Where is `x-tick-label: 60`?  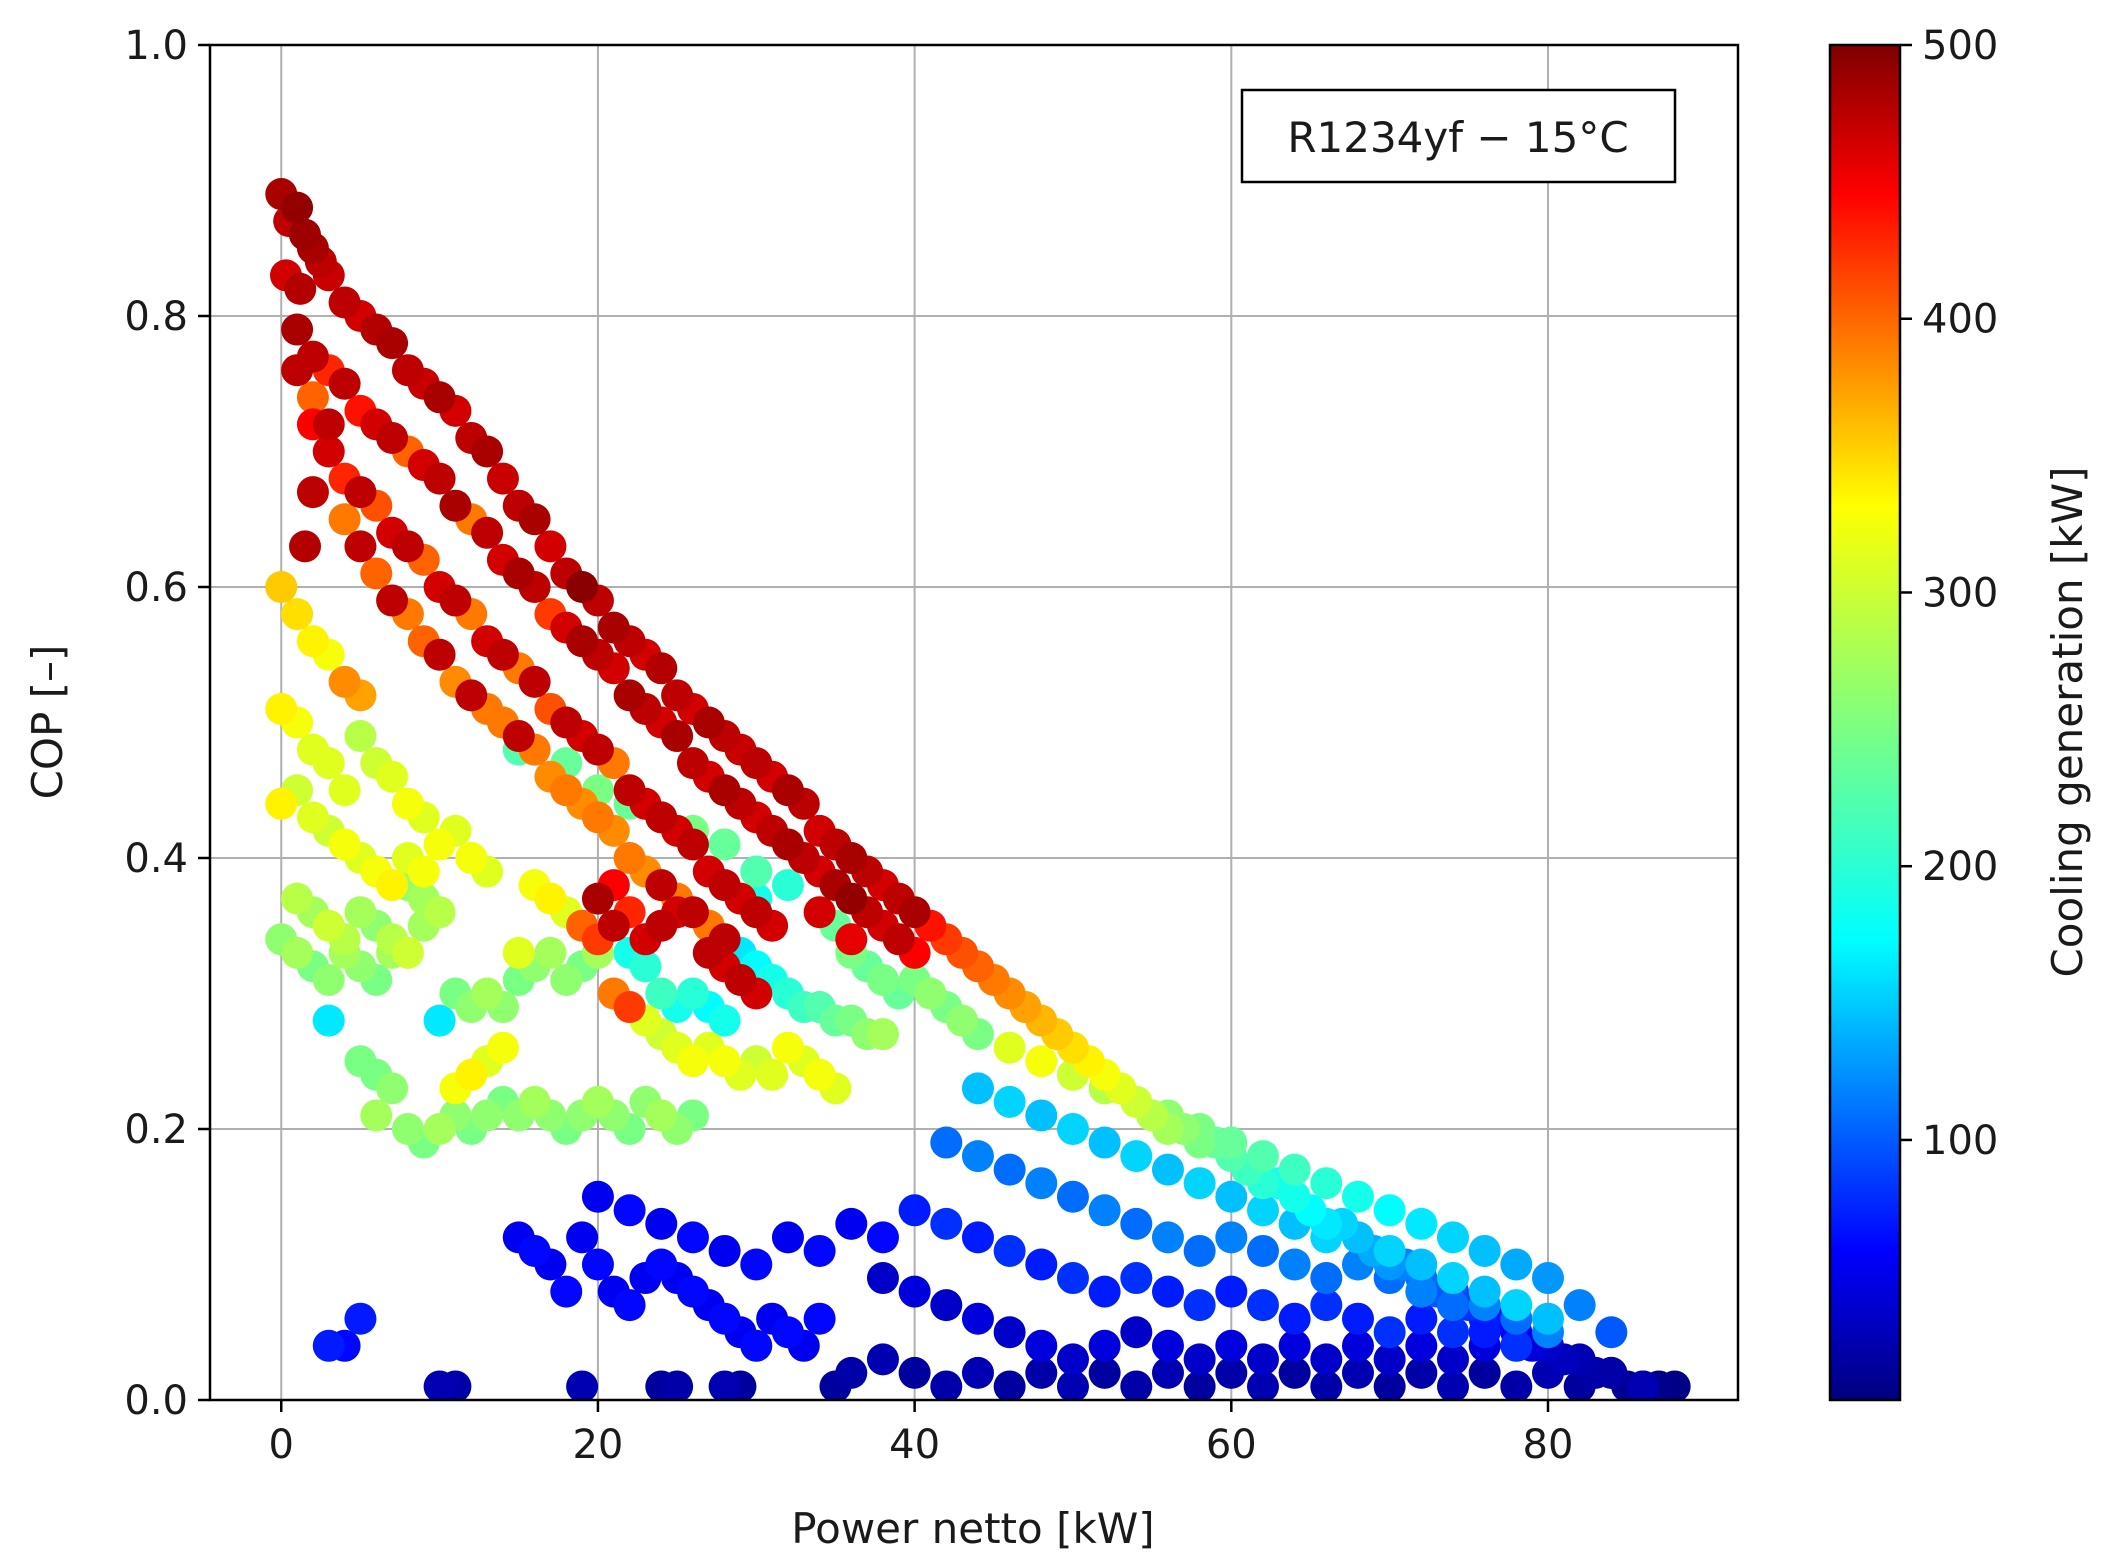 x-tick-label: 60 is located at coordinates (1231, 1445).